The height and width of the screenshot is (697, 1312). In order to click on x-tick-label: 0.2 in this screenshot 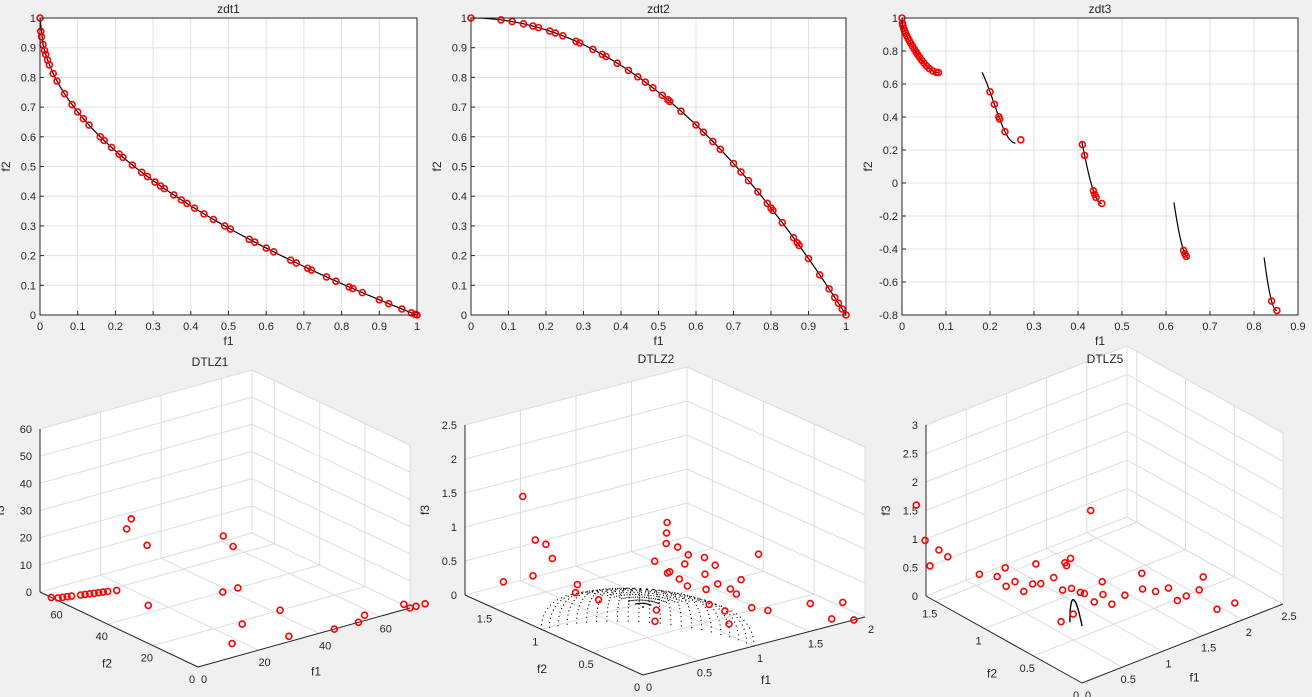, I will do `click(115, 327)`.